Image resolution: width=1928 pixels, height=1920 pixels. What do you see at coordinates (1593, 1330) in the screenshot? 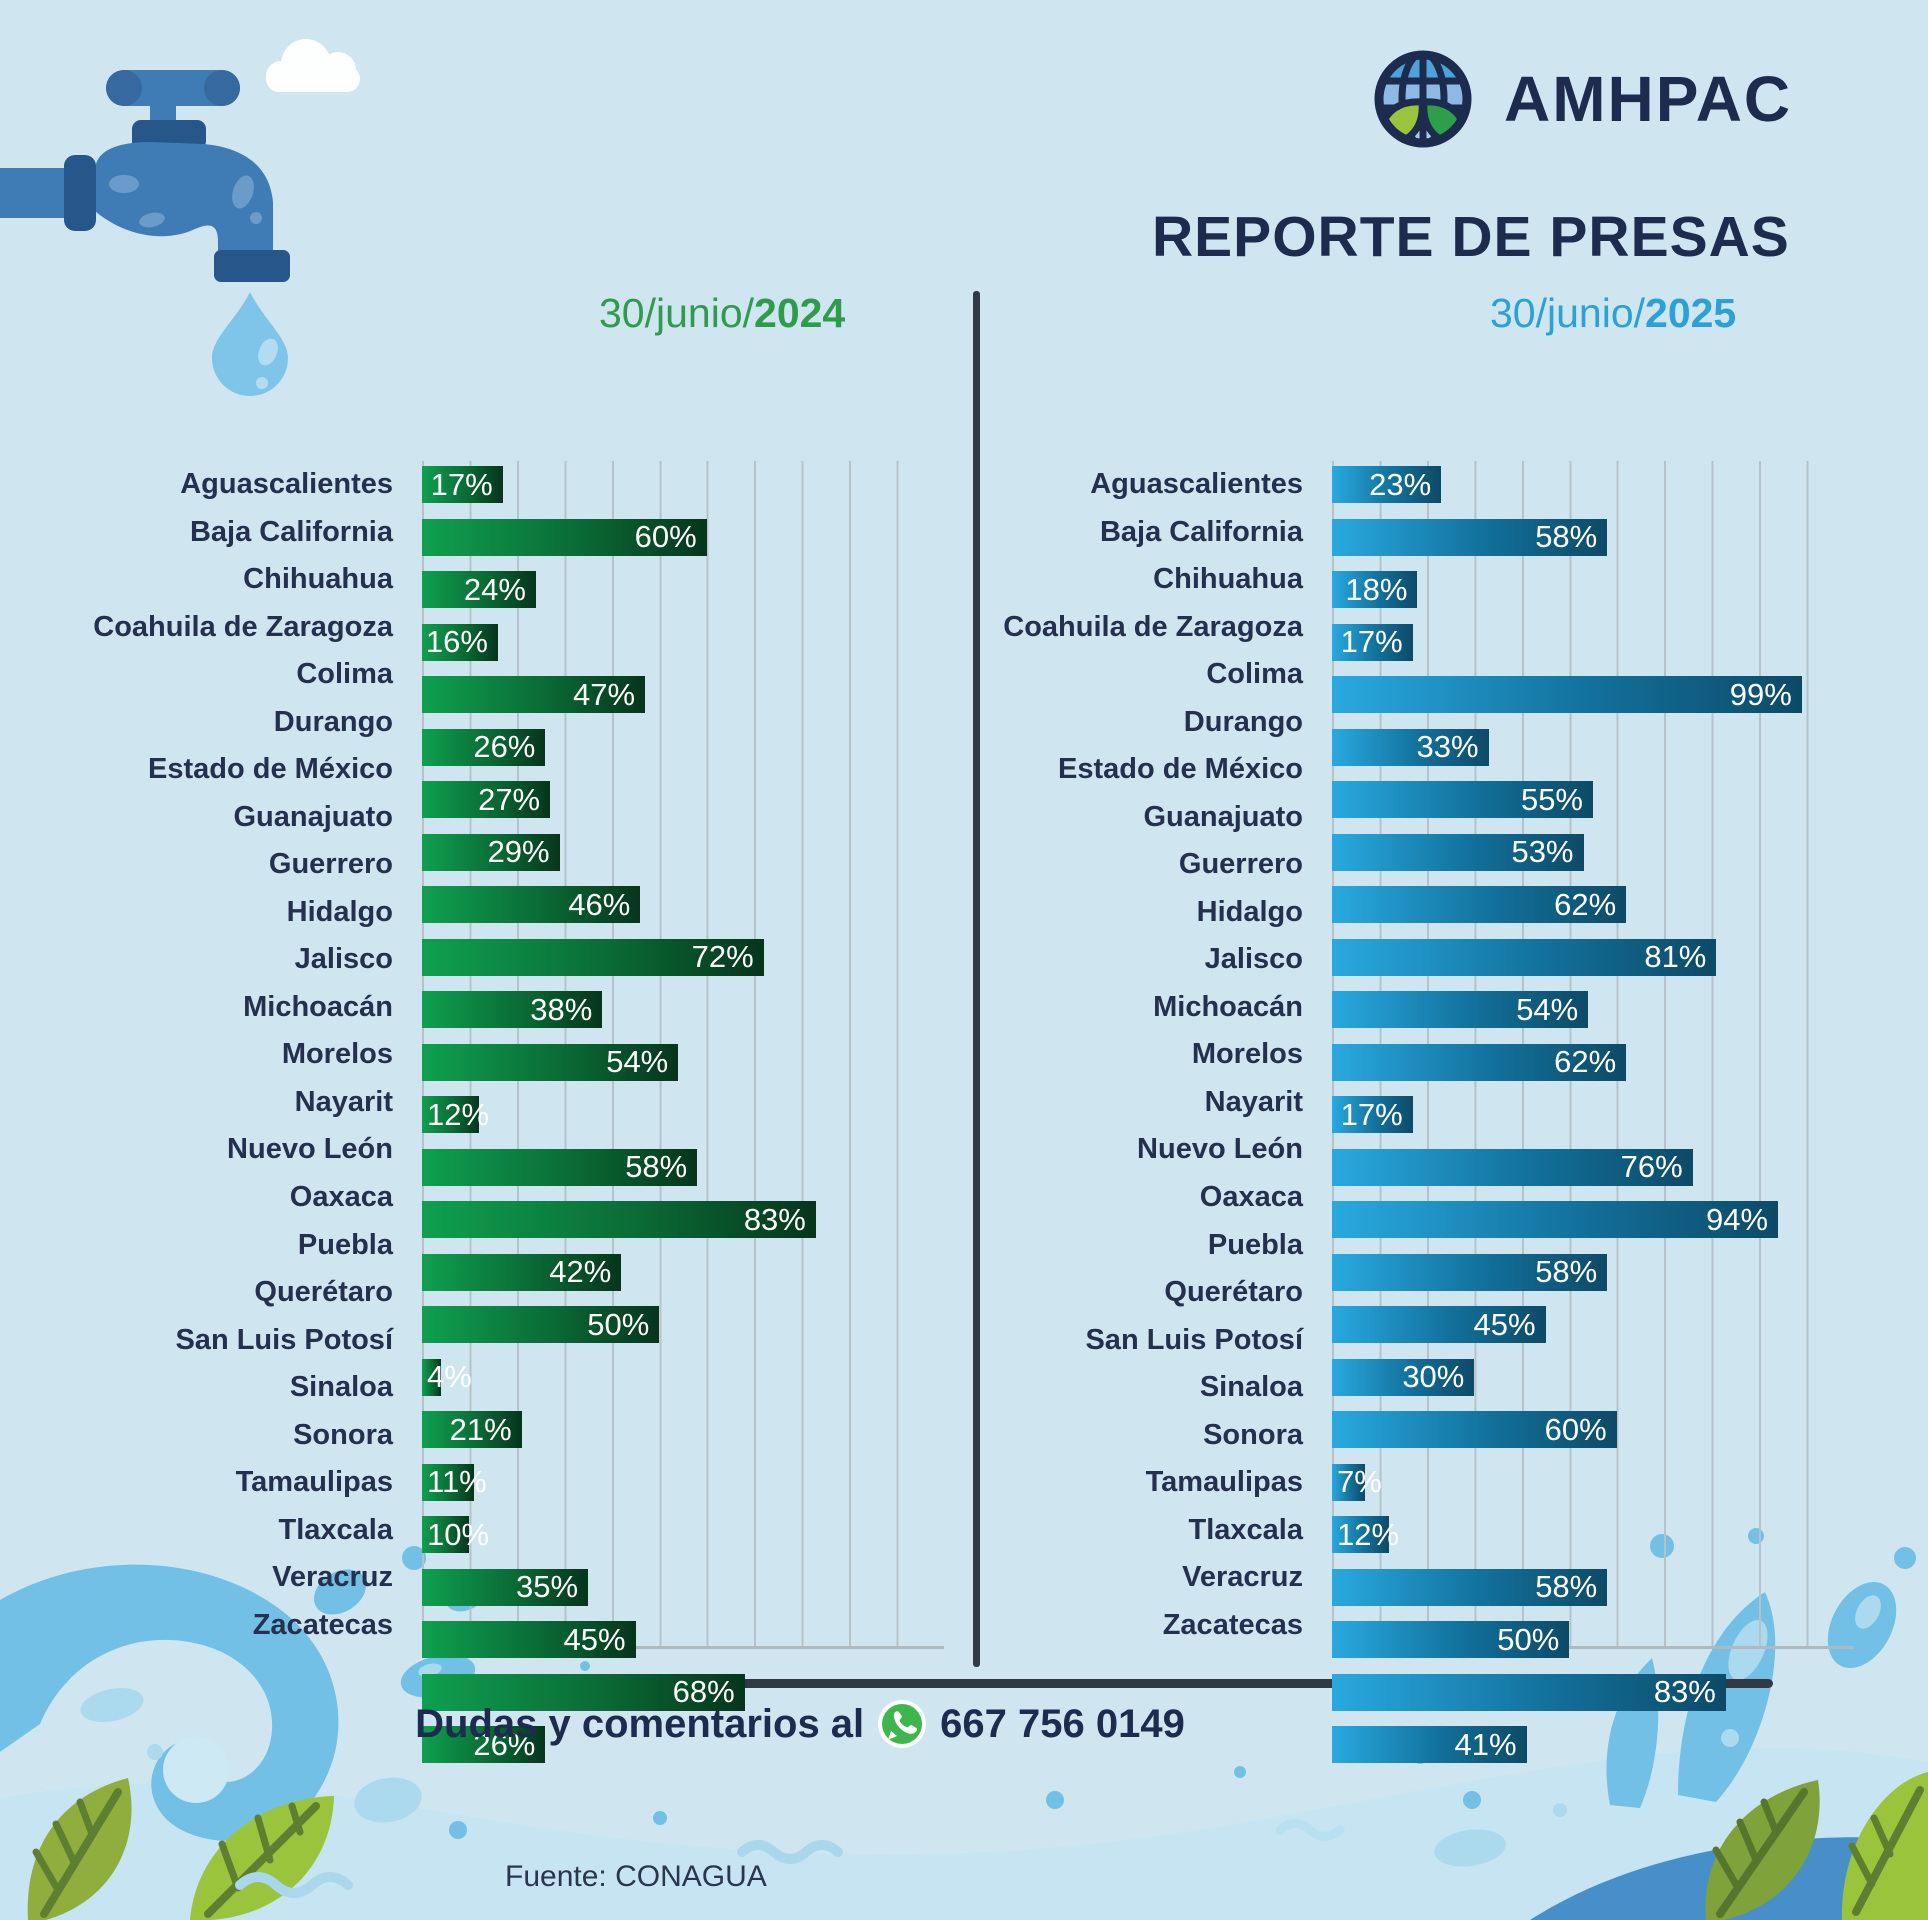
I see `chart-row: 45%` at bounding box center [1593, 1330].